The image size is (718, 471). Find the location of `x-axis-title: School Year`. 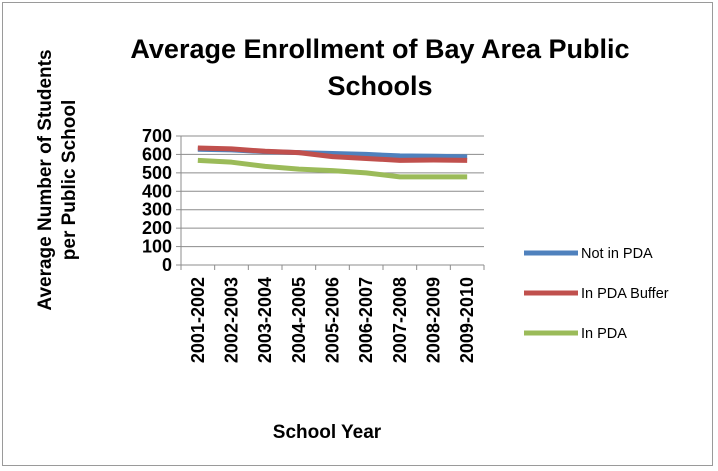

x-axis-title: School Year is located at coordinates (327, 432).